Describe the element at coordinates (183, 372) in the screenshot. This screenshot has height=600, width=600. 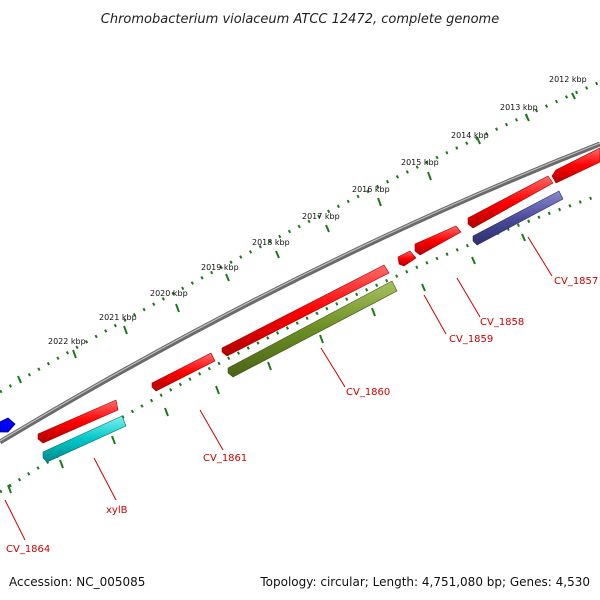
I see `gene-feature-cv-1861-fwd` at that location.